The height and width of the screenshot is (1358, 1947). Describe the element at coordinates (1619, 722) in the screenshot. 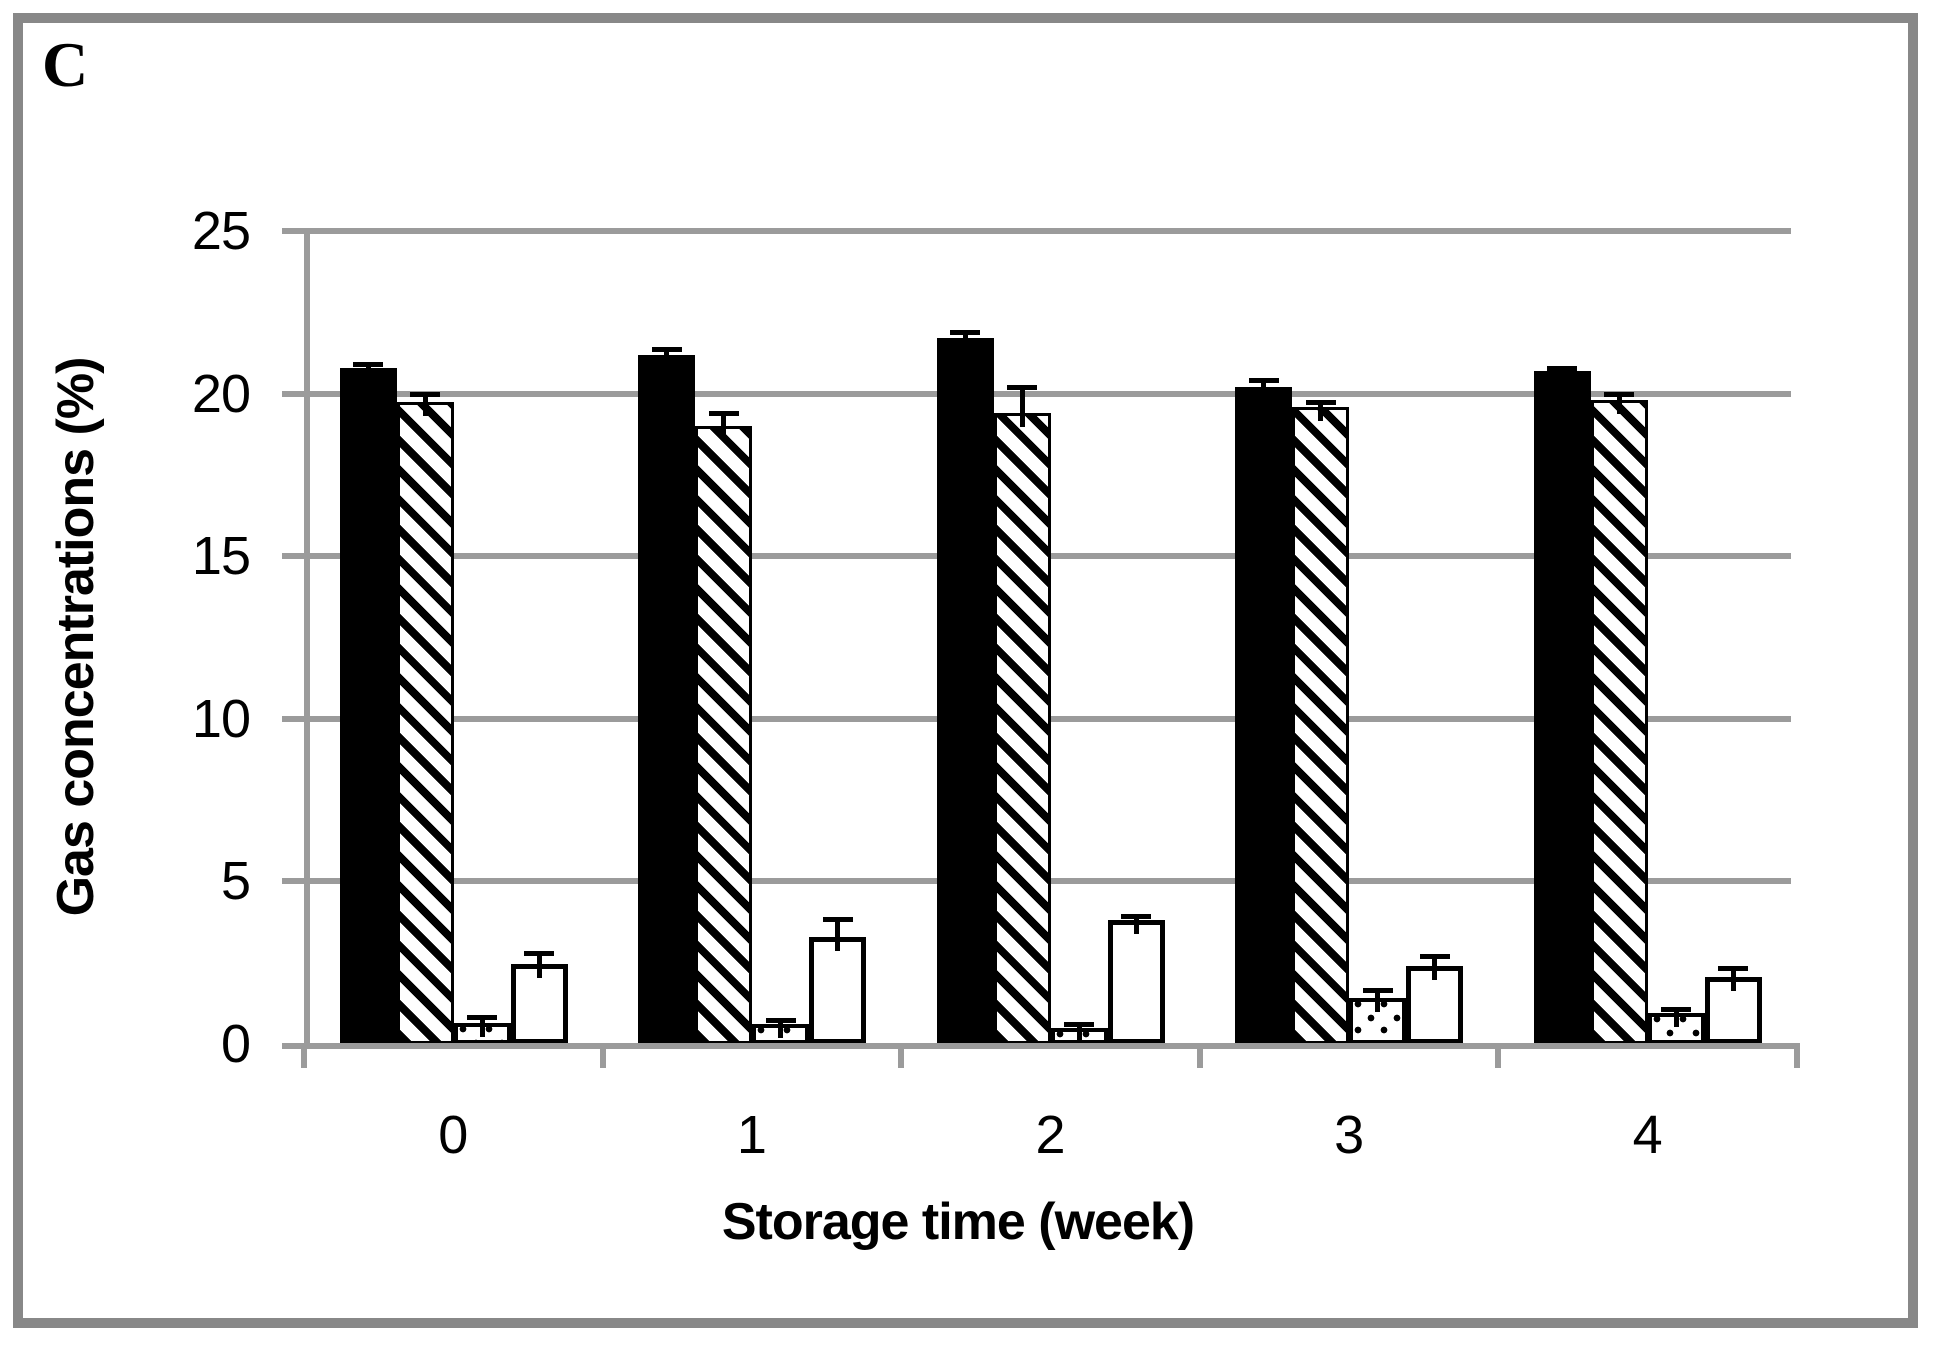

I see `bar-week4-series-2-diagonal-hatch` at that location.